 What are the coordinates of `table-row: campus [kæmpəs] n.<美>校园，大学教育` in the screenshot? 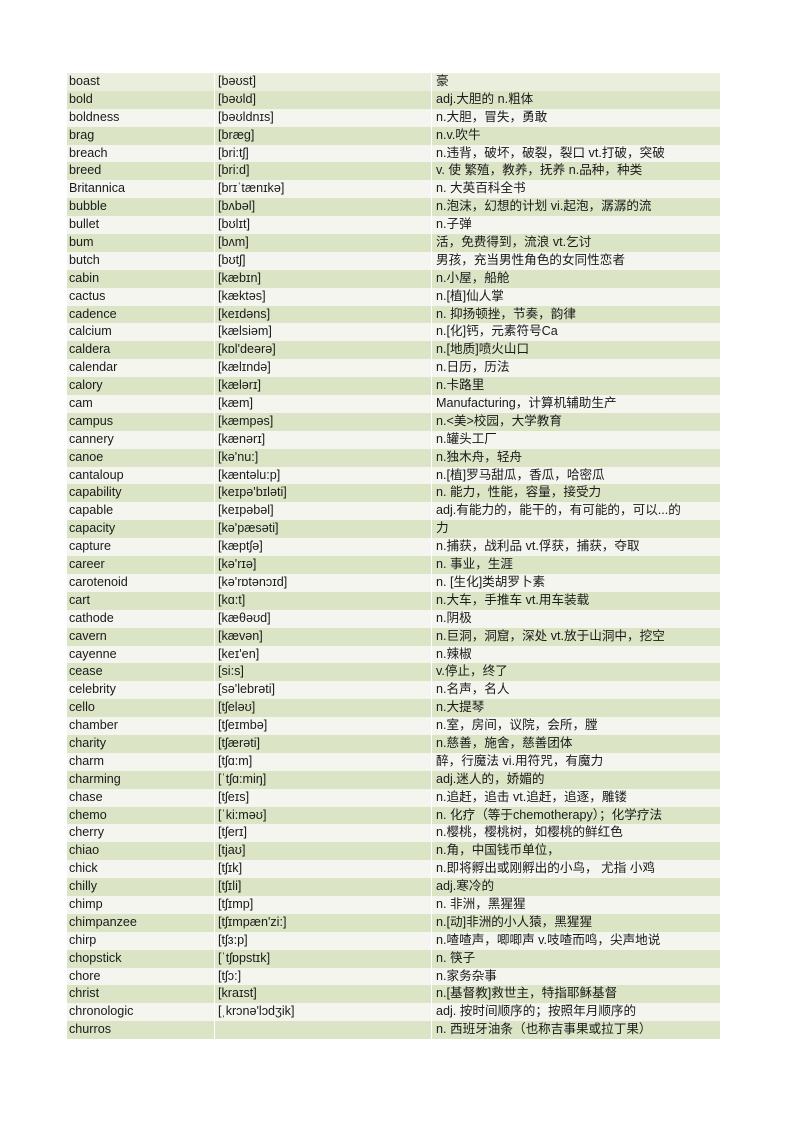 It's located at (393, 421).